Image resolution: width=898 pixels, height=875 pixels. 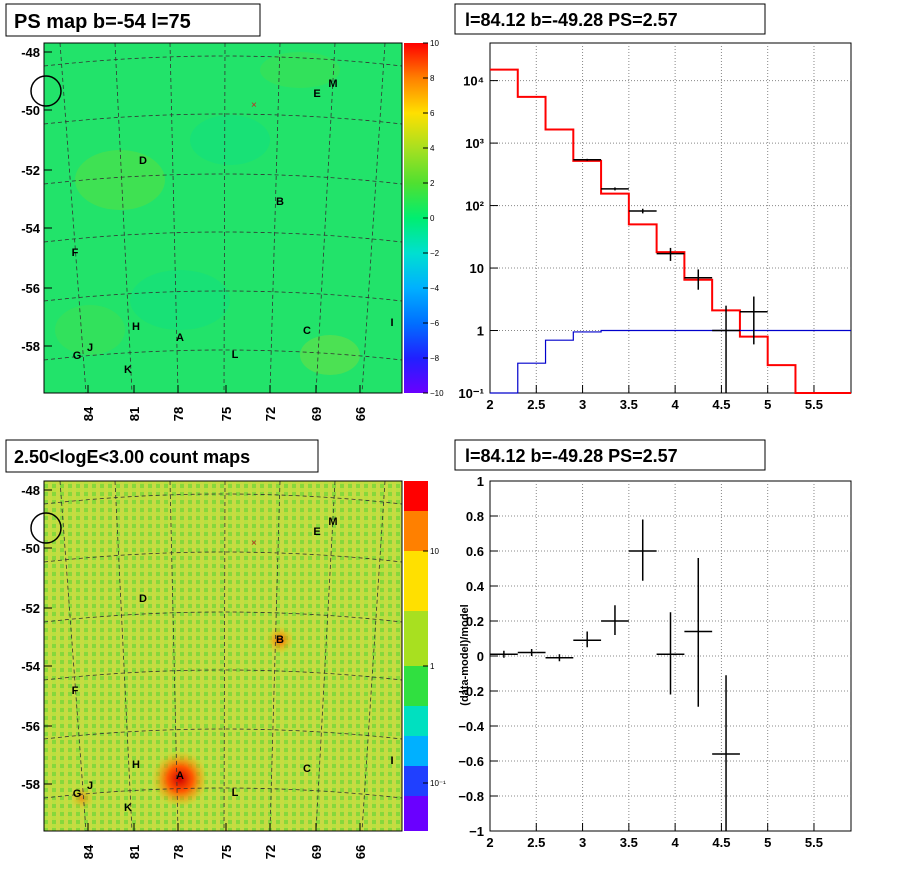 I want to click on source-label-j: J, so click(x=90, y=348).